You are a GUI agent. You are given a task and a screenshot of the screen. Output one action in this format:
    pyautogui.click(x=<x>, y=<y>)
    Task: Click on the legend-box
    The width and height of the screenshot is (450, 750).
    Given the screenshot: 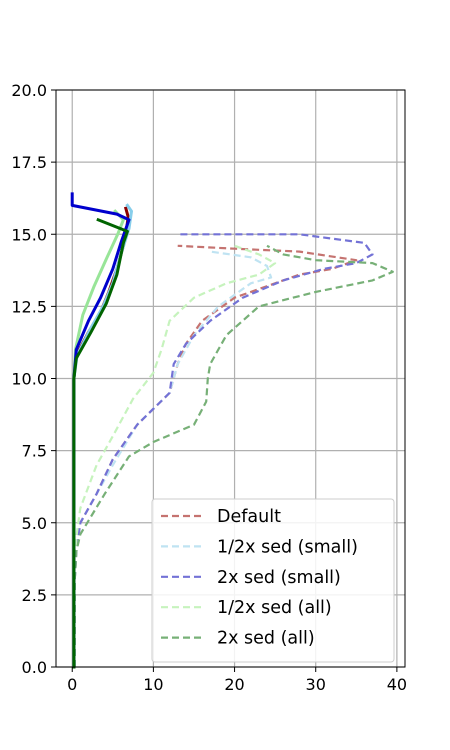 What is the action you would take?
    pyautogui.click(x=273, y=580)
    